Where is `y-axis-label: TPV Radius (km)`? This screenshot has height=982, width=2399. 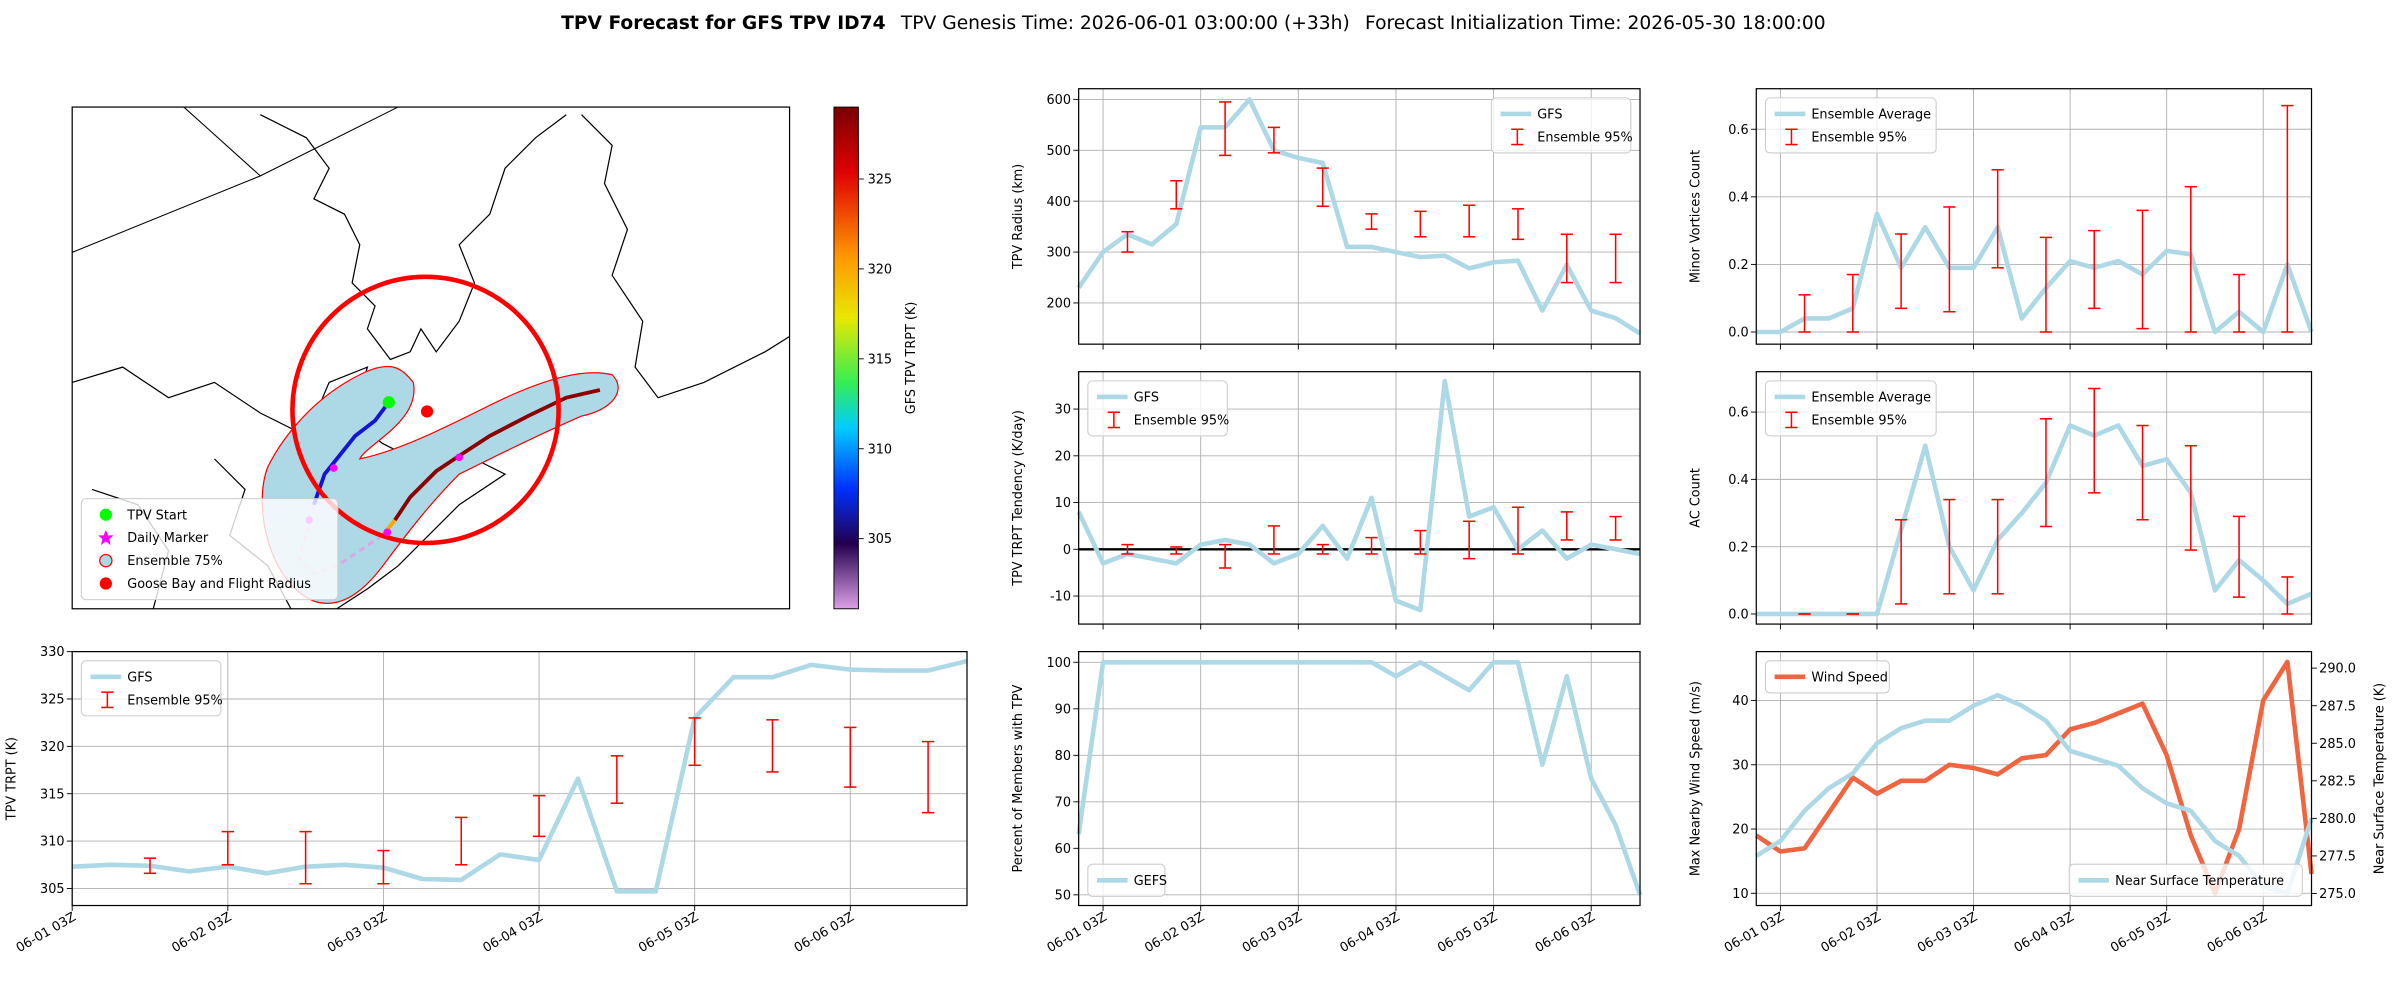 y-axis-label: TPV Radius (km) is located at coordinates (1018, 217).